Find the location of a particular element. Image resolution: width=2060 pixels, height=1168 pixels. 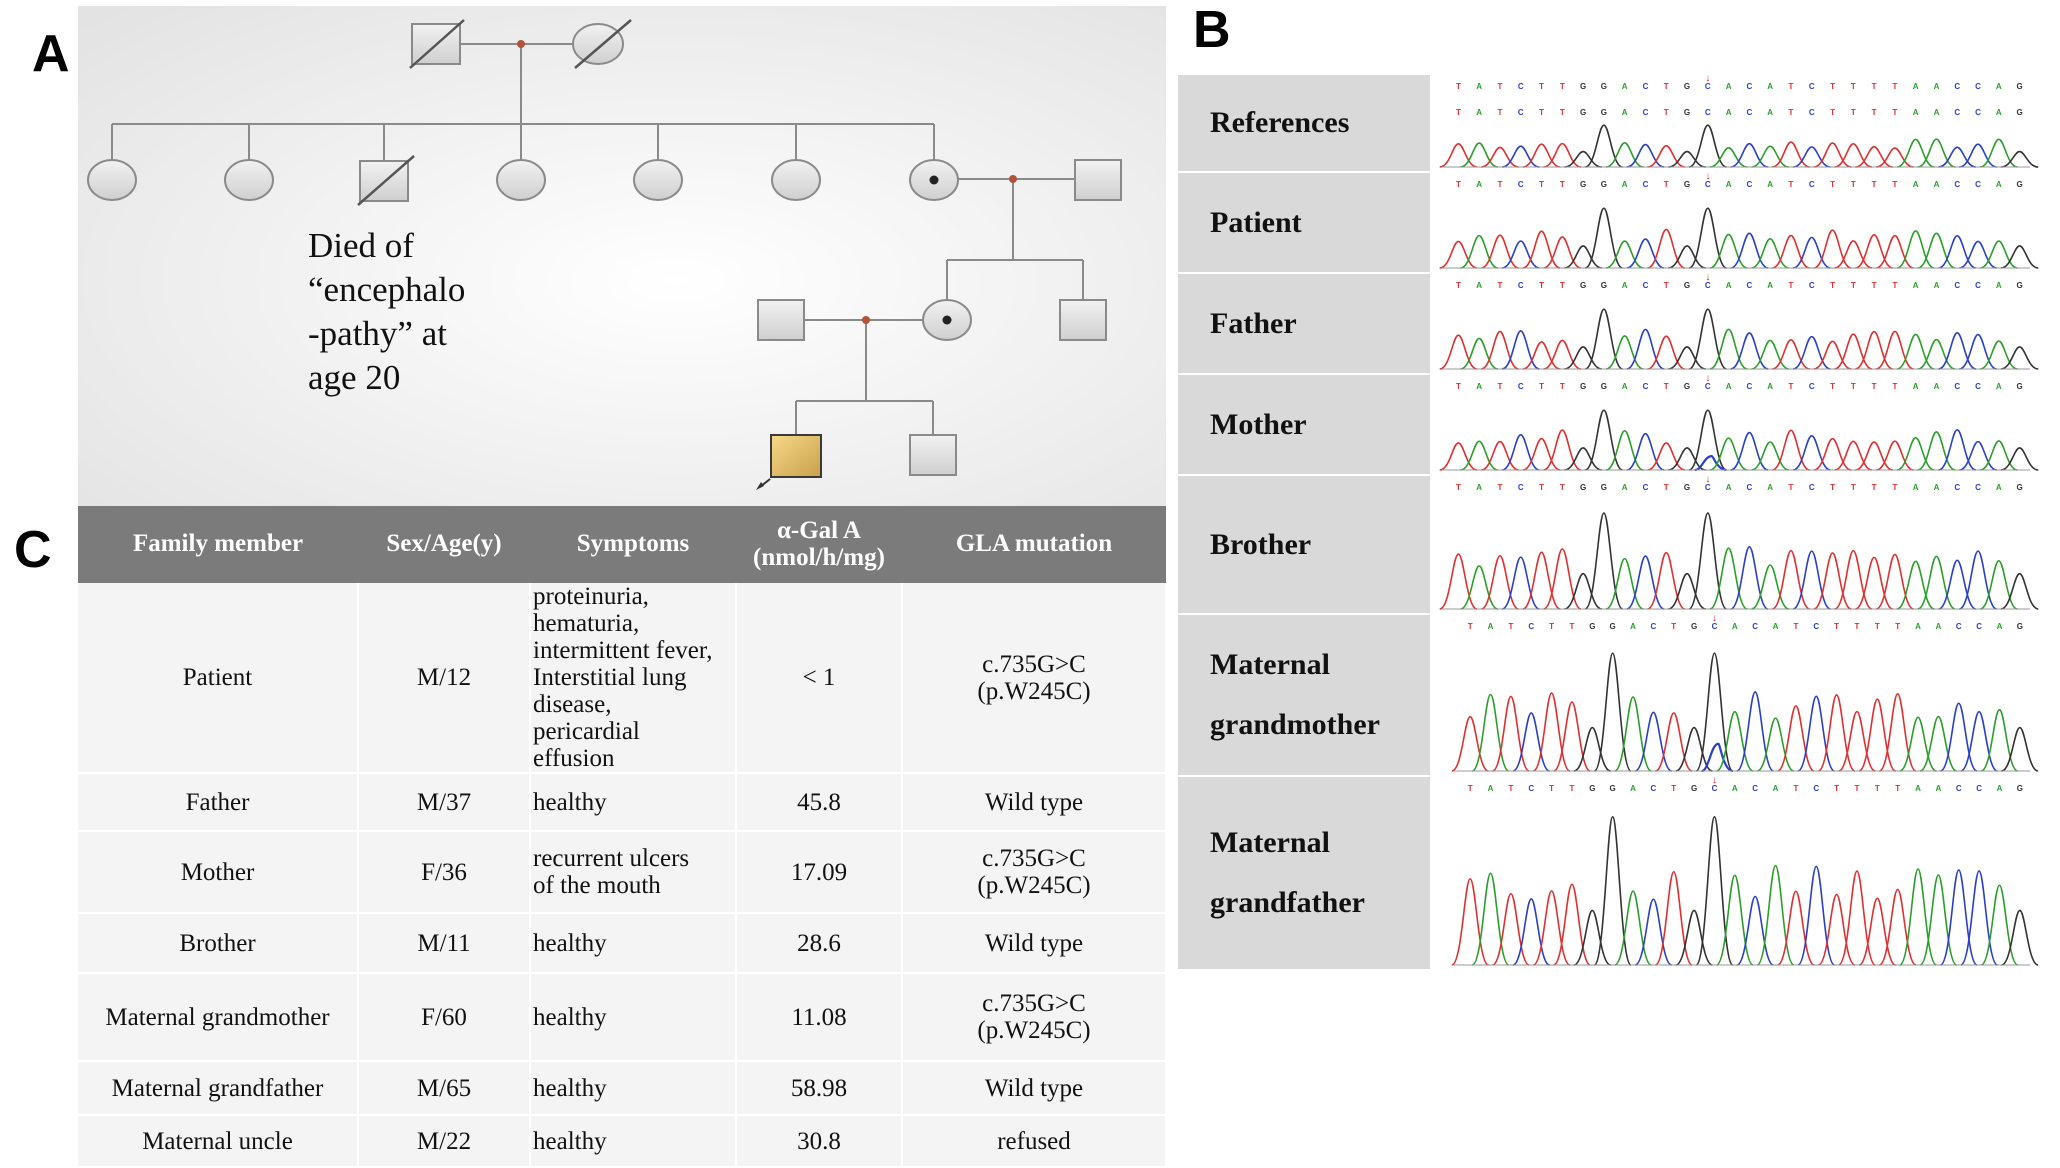

table-row: Maternal uncle M/22 healthy 30.8 refused is located at coordinates (622, 1141).